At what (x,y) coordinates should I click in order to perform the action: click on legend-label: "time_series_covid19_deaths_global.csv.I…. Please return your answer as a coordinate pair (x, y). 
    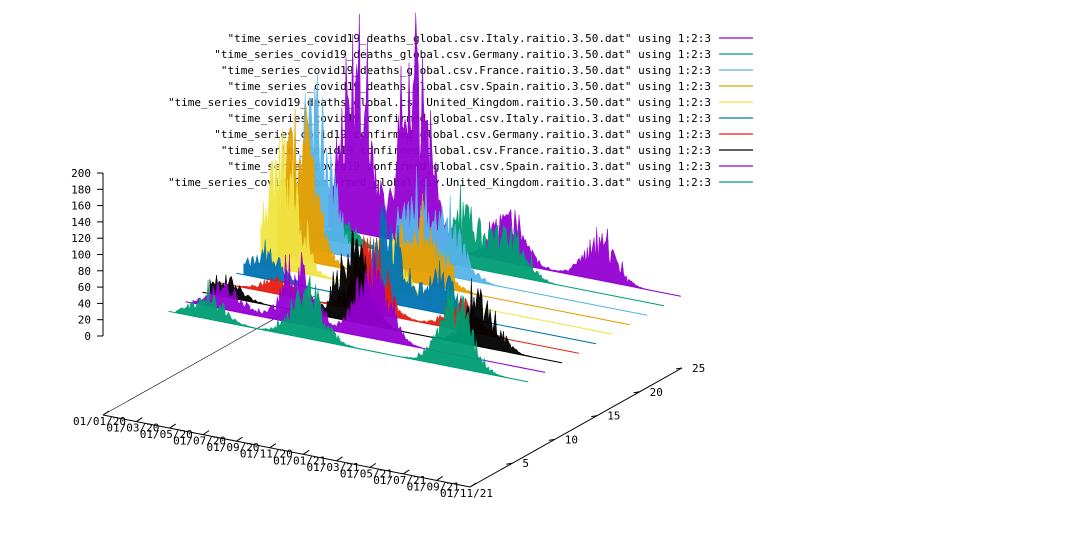
    Looking at the image, I should click on (469, 38).